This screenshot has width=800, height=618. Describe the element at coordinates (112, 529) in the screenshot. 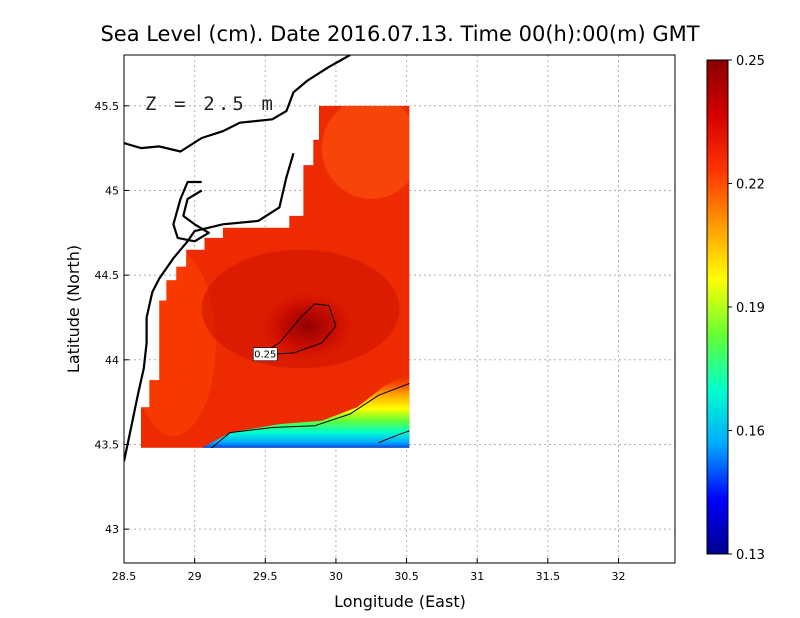

I see `y-tick-label: 43` at that location.